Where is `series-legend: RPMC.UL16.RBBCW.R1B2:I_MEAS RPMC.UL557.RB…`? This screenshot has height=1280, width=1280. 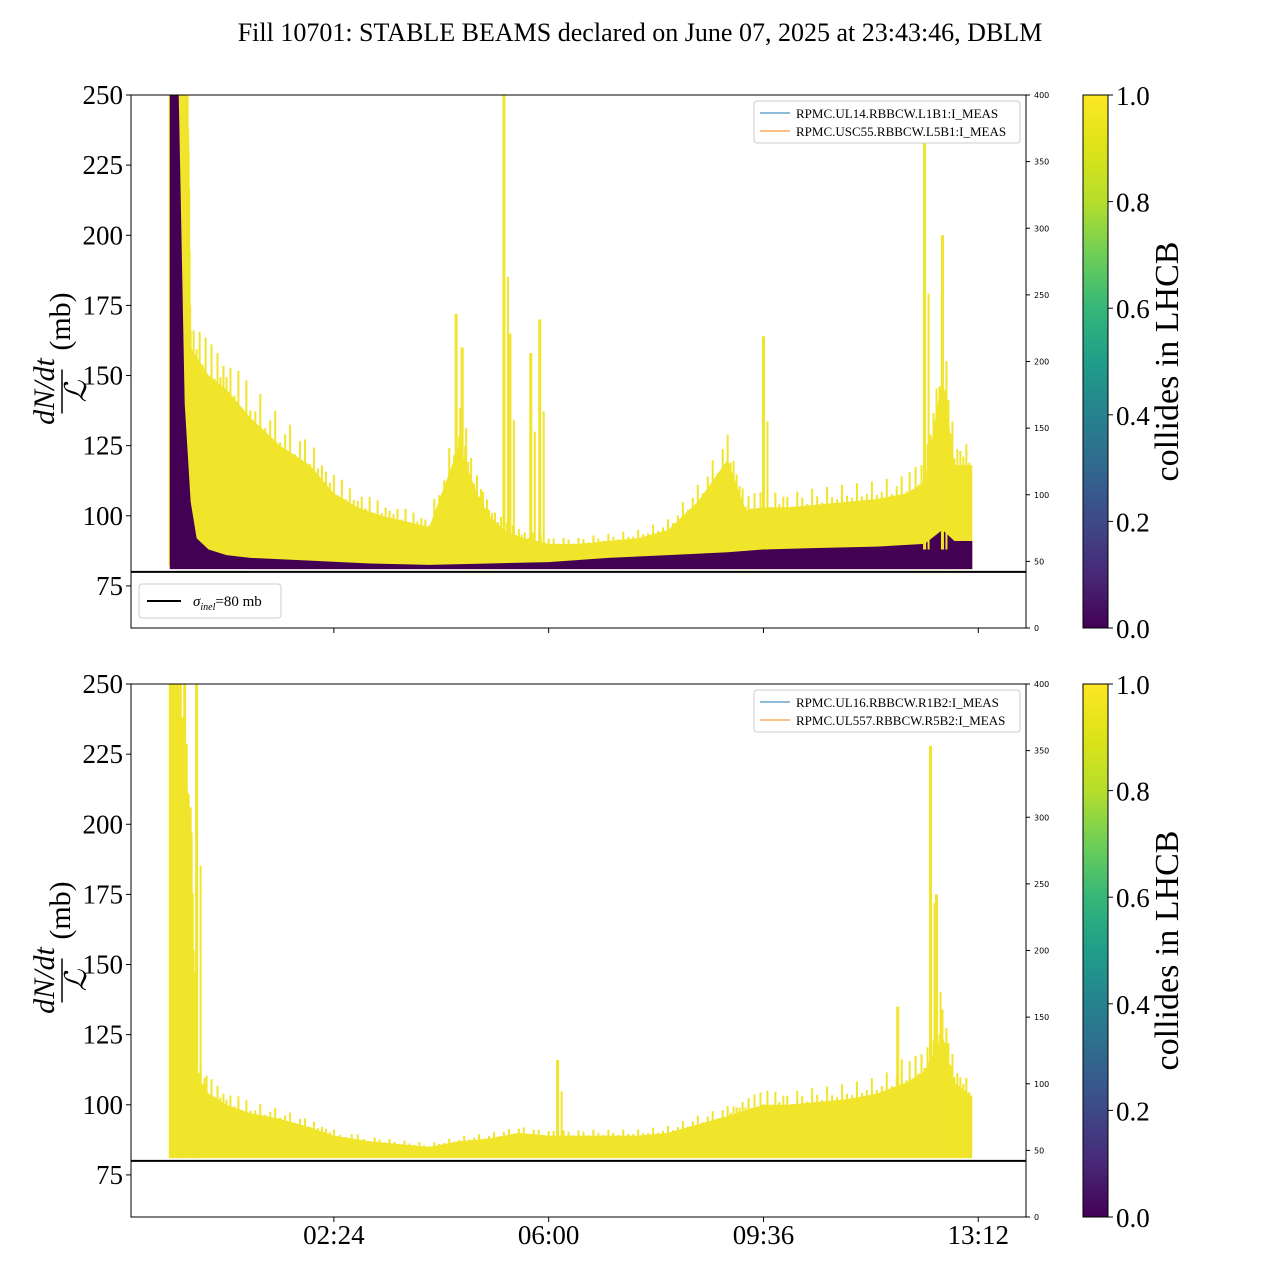
series-legend: RPMC.UL16.RBBCW.R1B2:I_MEAS RPMC.UL557.RB… is located at coordinates (887, 711).